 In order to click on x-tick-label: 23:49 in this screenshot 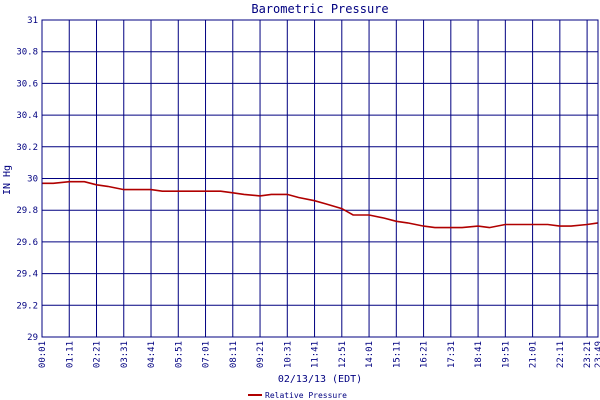, I will do `click(597, 354)`.